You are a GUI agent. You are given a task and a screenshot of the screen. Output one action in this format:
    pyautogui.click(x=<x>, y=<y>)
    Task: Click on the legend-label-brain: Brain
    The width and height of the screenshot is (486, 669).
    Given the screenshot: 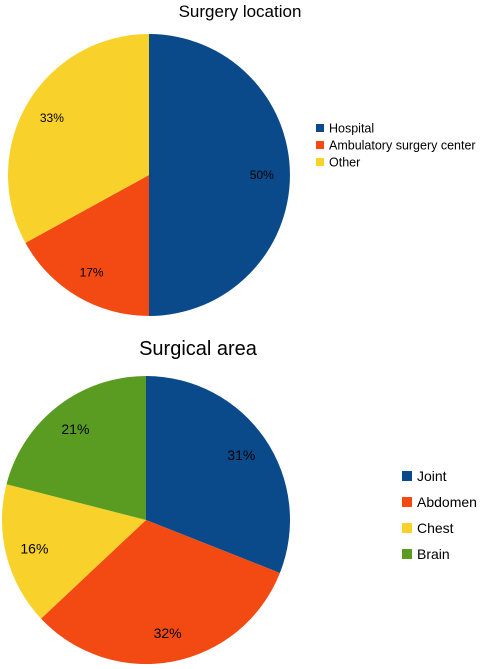 What is the action you would take?
    pyautogui.click(x=433, y=554)
    